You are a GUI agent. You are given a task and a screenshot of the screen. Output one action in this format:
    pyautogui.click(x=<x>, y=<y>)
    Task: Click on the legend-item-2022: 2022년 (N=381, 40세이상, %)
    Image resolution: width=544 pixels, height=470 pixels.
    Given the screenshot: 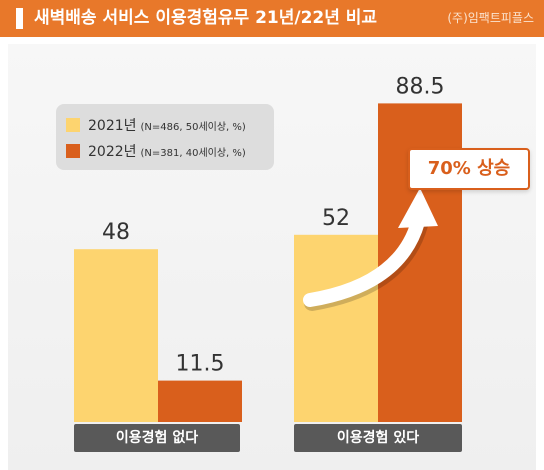 What is the action you would take?
    pyautogui.click(x=156, y=151)
    